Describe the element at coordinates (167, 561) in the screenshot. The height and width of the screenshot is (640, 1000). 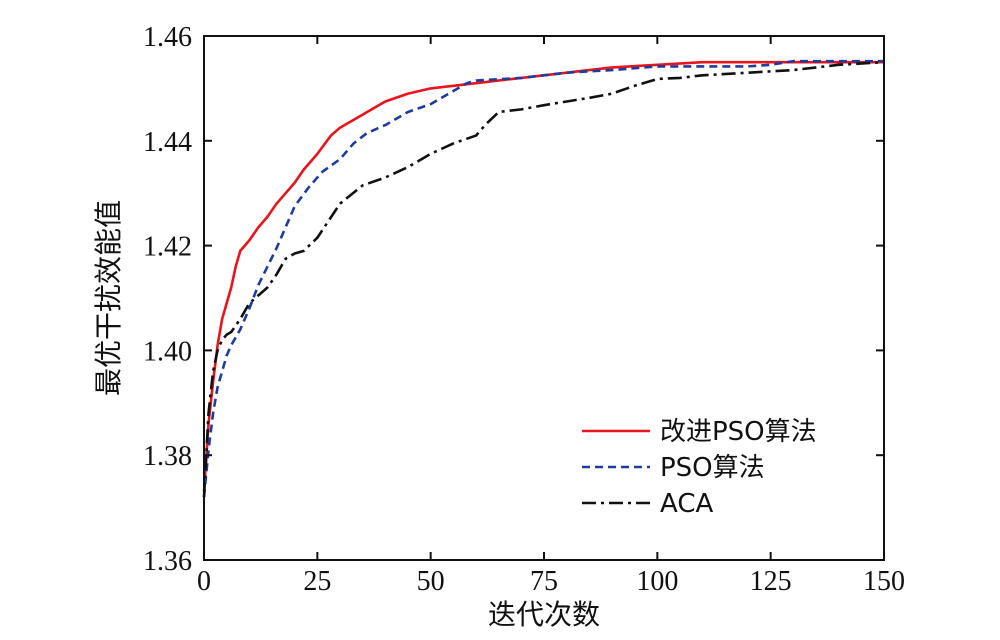
I see `y-tick-label: 1.36` at that location.